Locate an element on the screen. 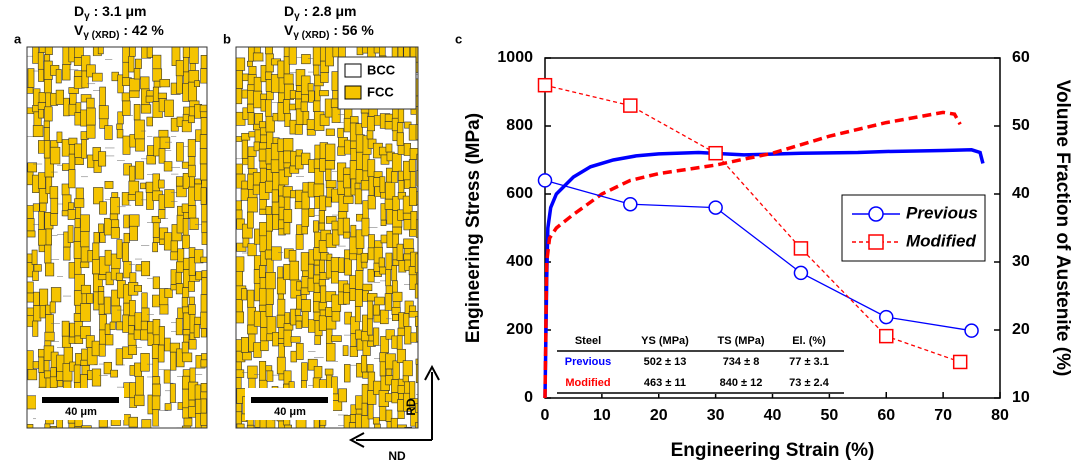 This screenshot has height=468, width=1077. table-cell: Previous is located at coordinates (588, 362).